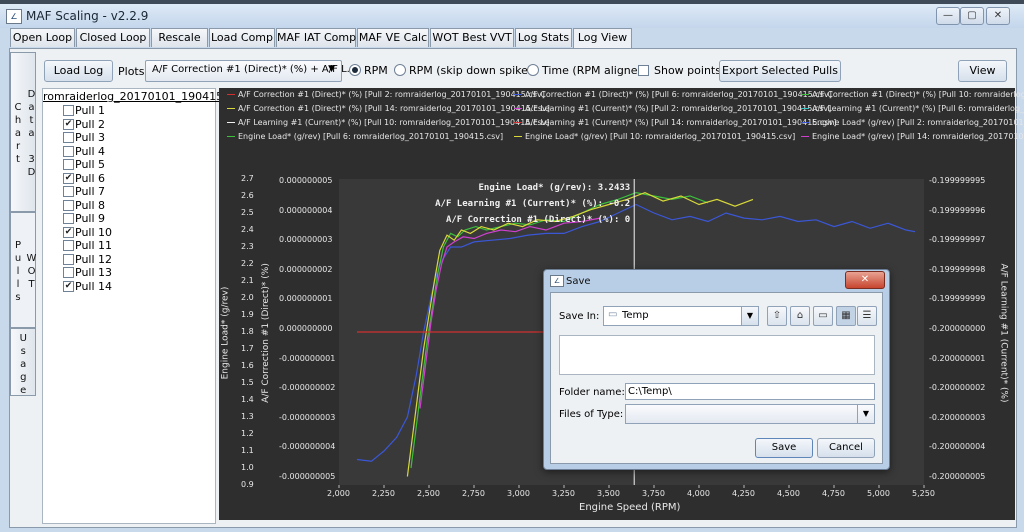 This screenshot has width=1024, height=532. Describe the element at coordinates (355, 70) in the screenshot. I see `radio-rpm` at that location.